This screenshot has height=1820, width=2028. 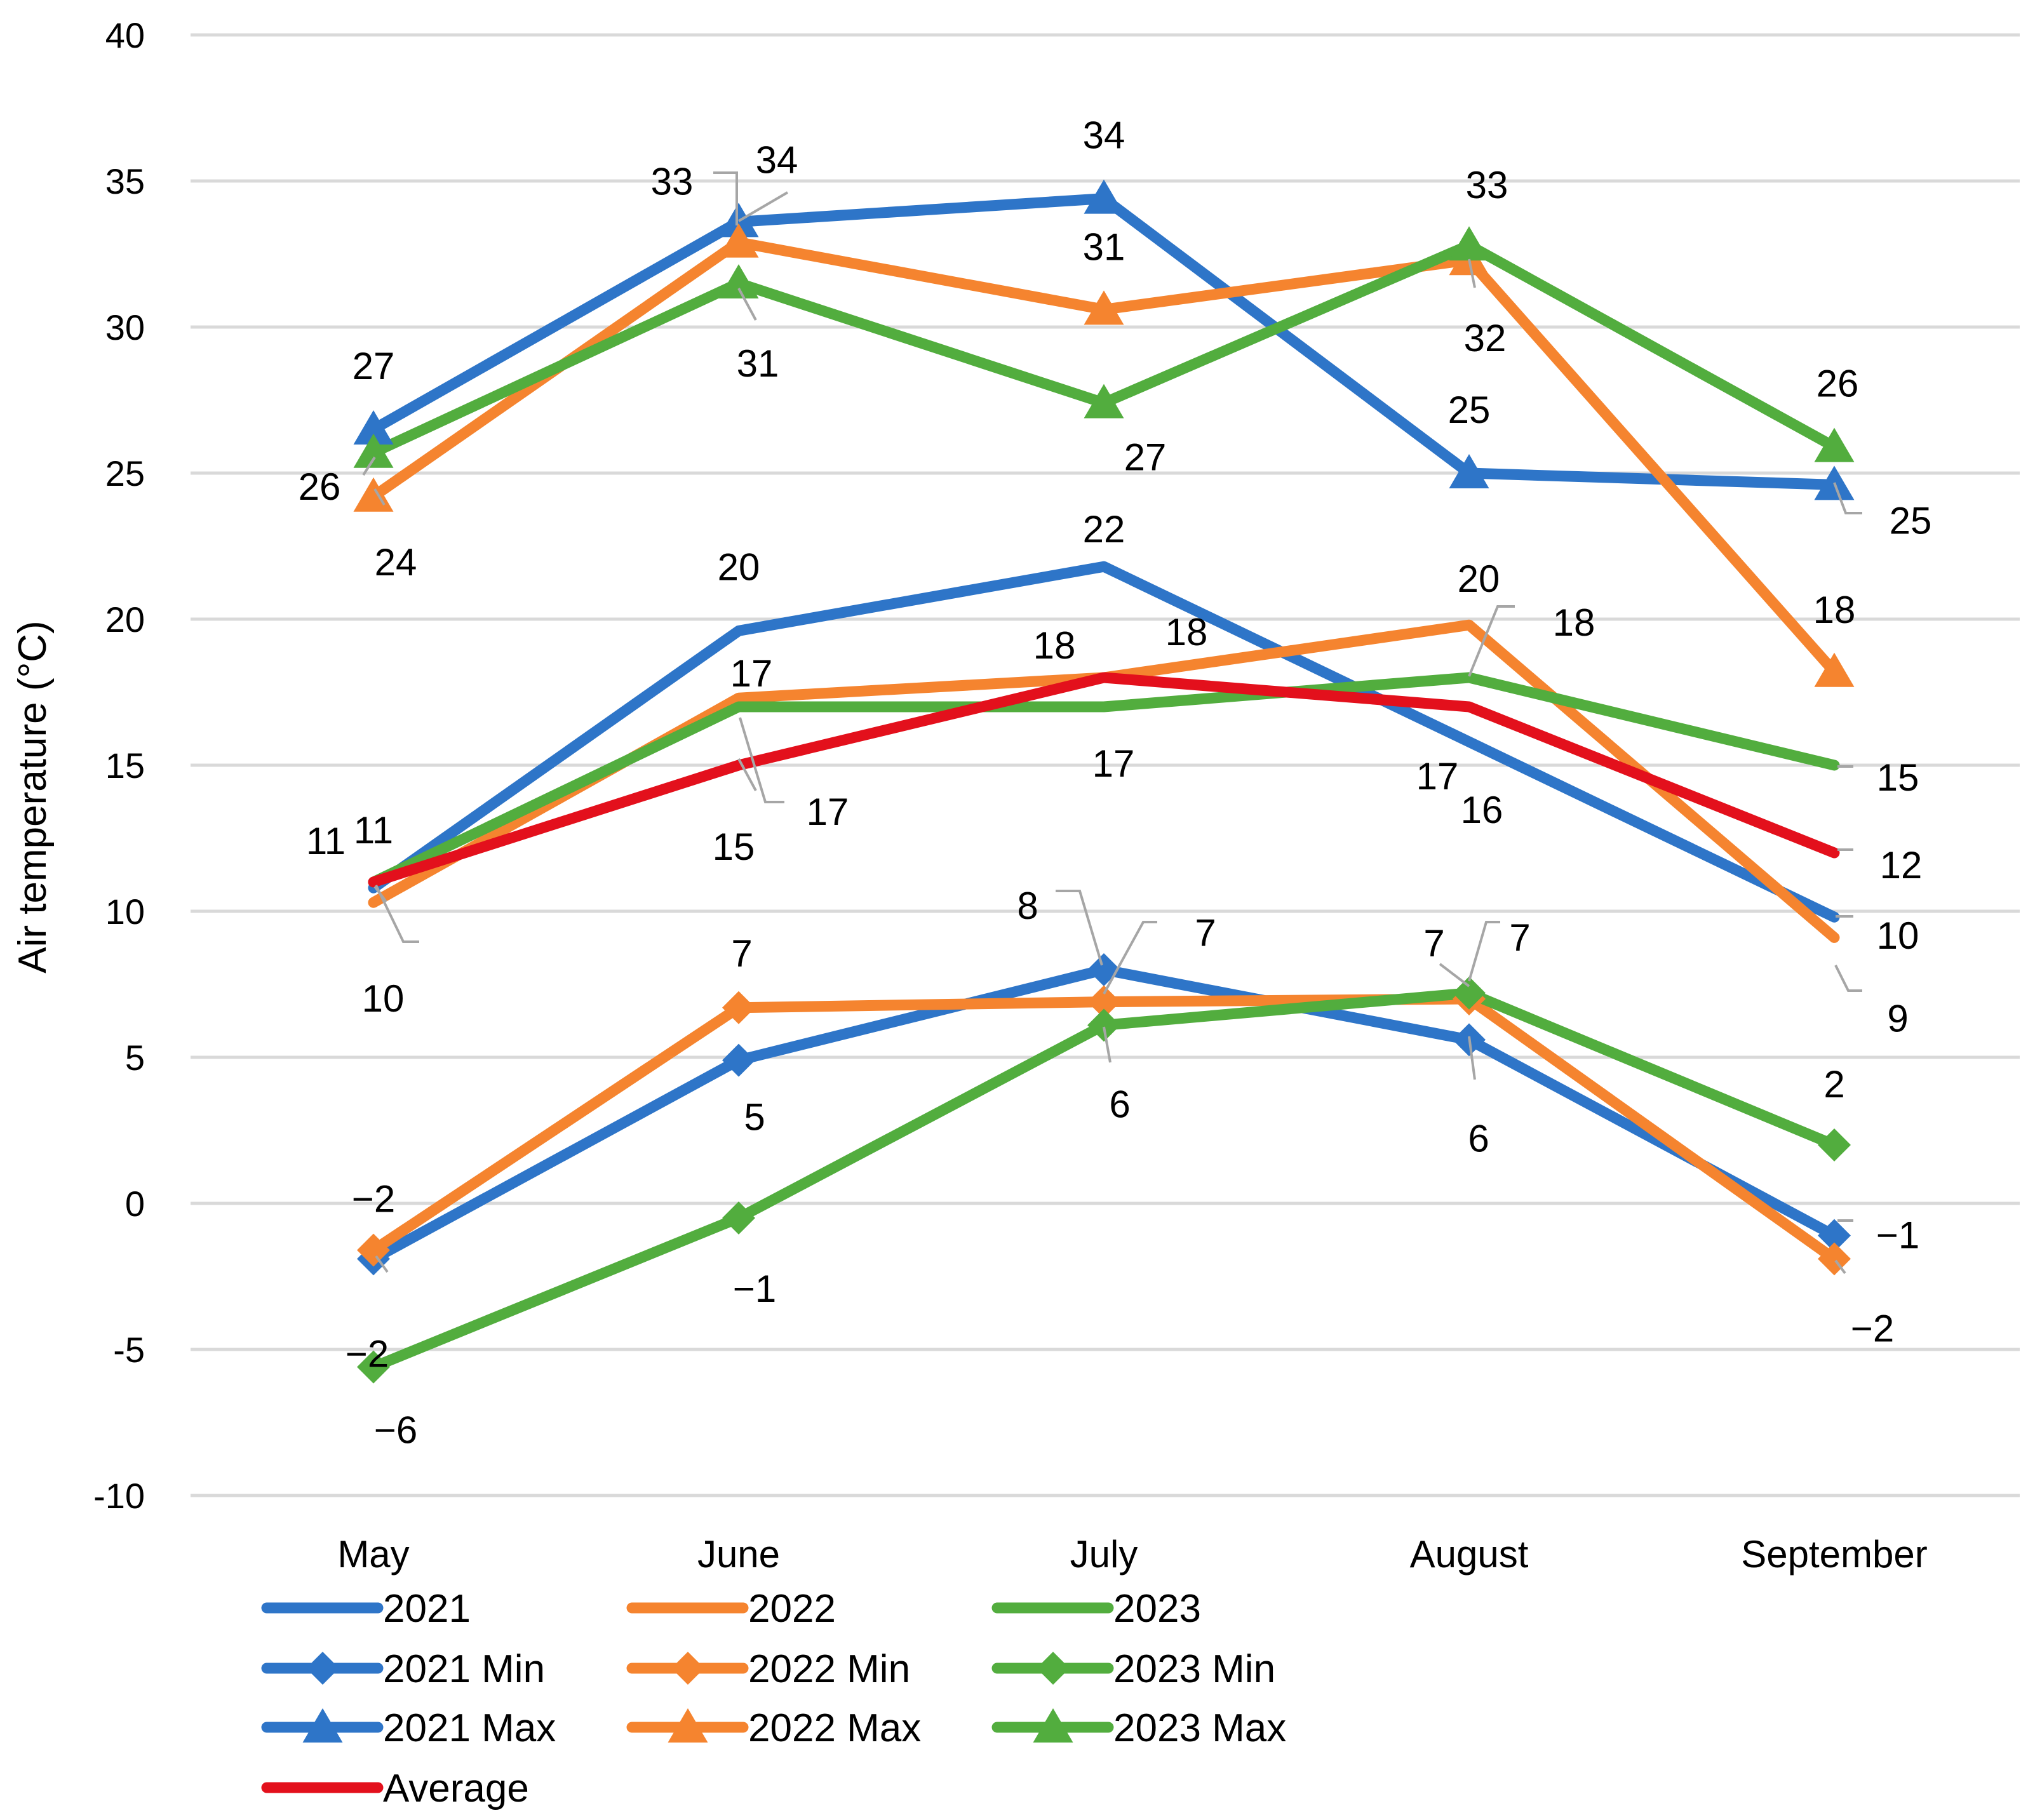 I want to click on leader-line-2022-max-june, so click(x=725, y=198).